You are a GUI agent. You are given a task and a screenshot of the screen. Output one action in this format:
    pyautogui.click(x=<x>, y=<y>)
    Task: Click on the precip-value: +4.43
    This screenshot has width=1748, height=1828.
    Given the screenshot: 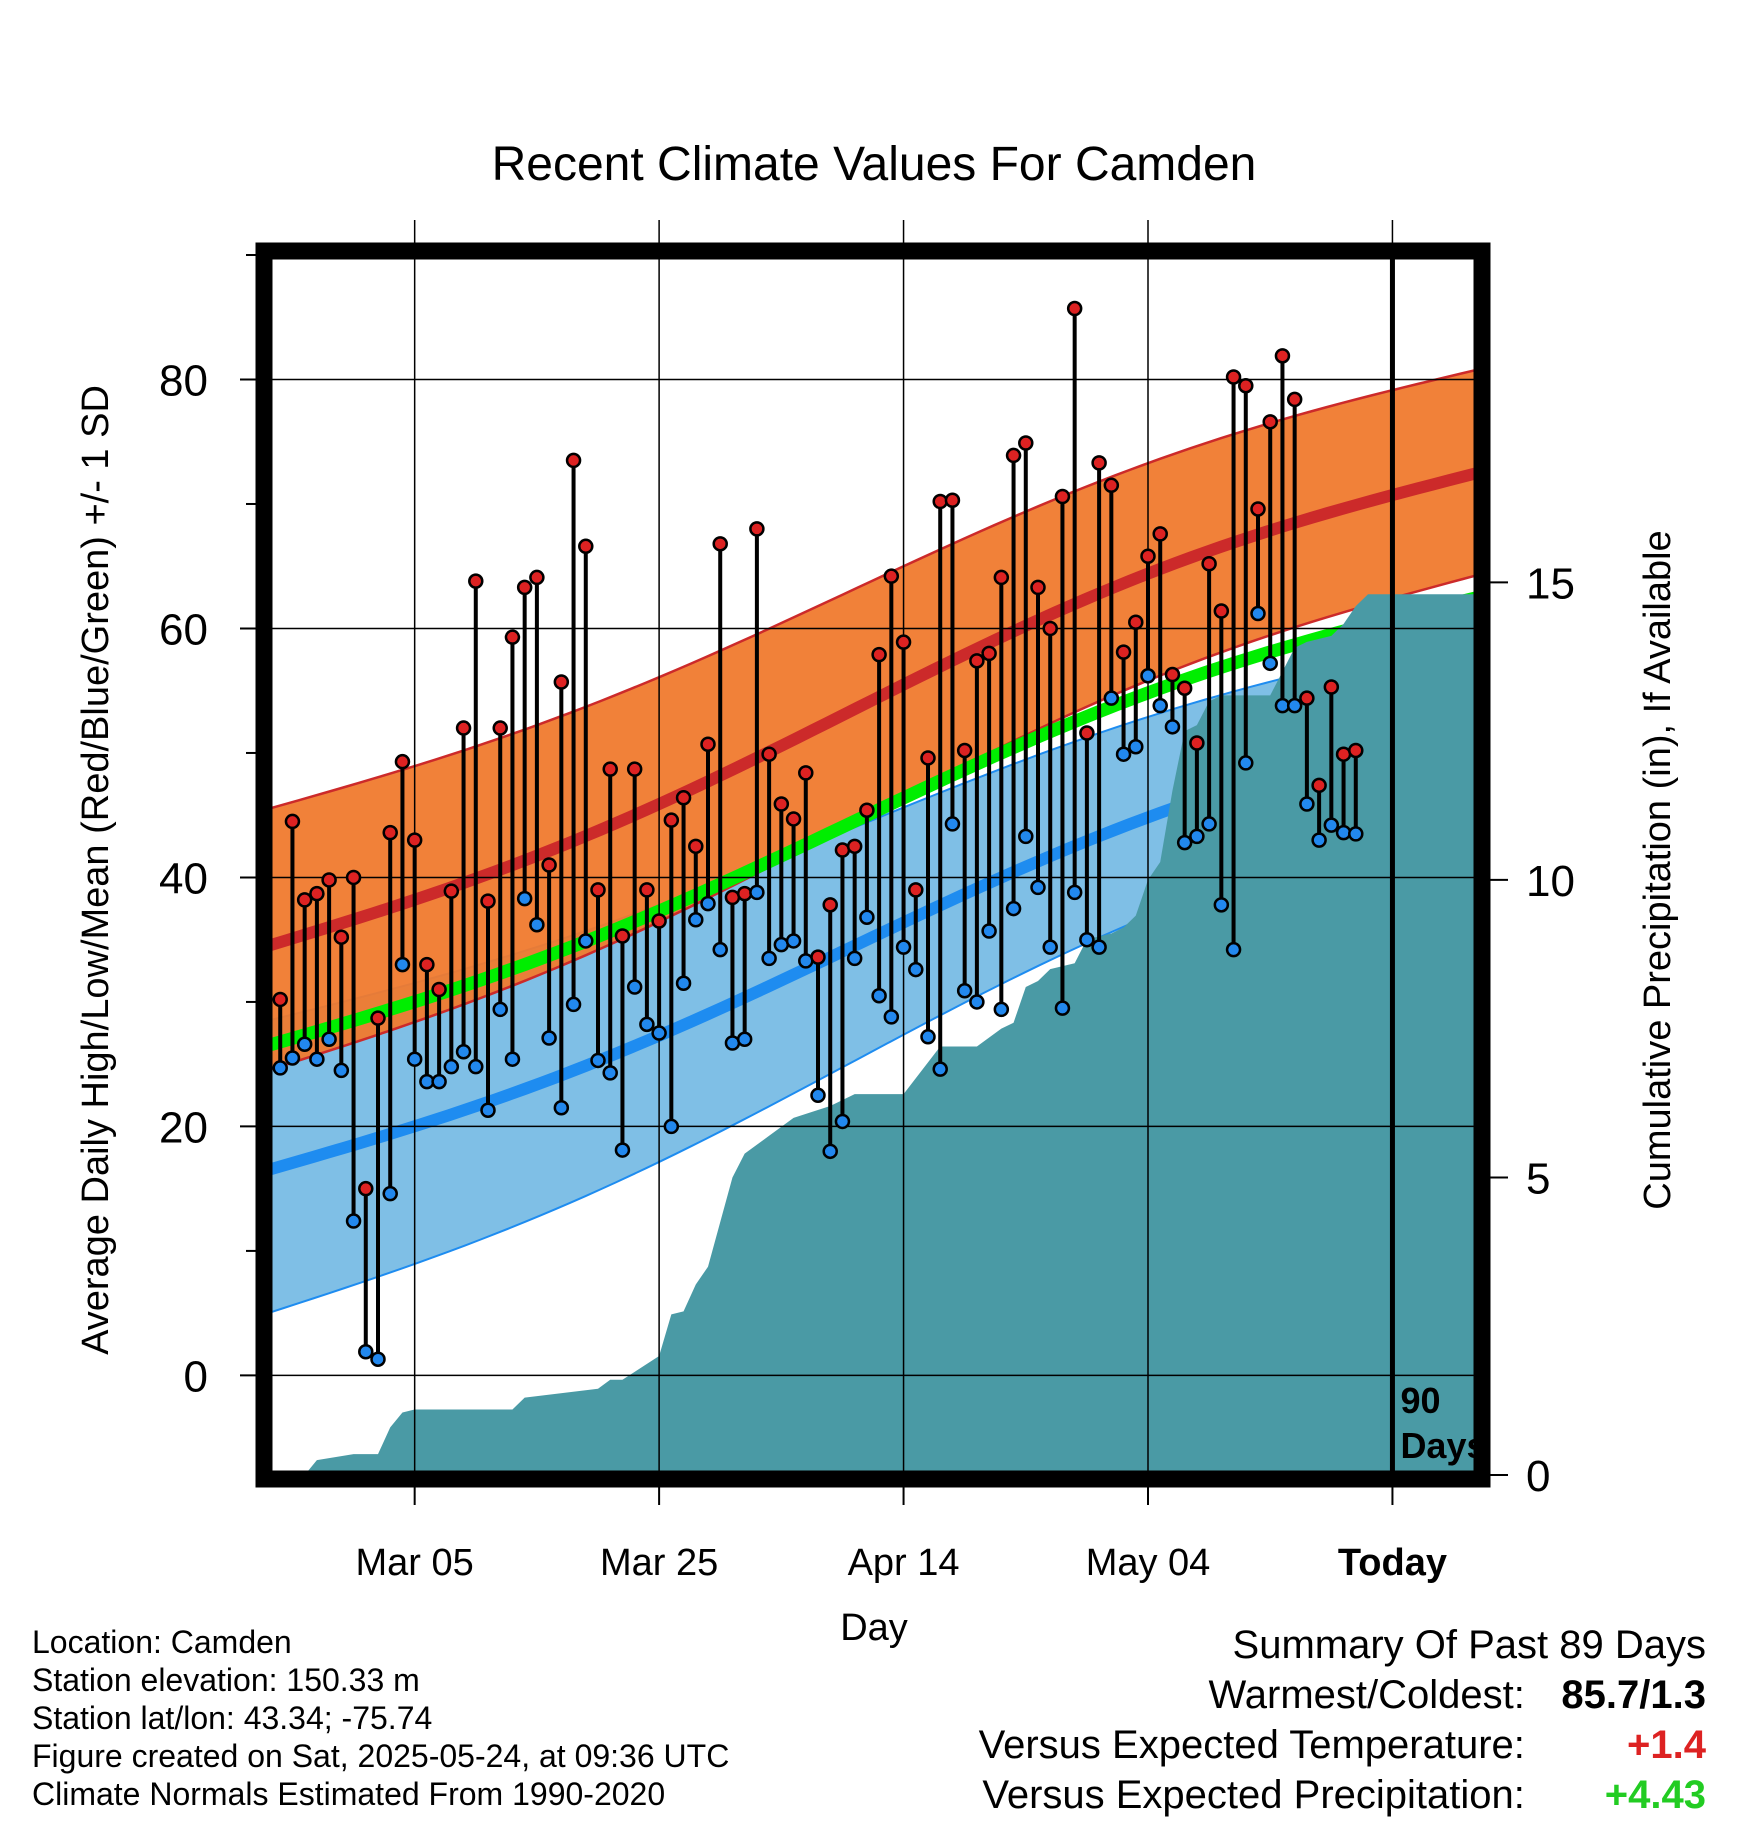 What is the action you would take?
    pyautogui.click(x=1655, y=1795)
    